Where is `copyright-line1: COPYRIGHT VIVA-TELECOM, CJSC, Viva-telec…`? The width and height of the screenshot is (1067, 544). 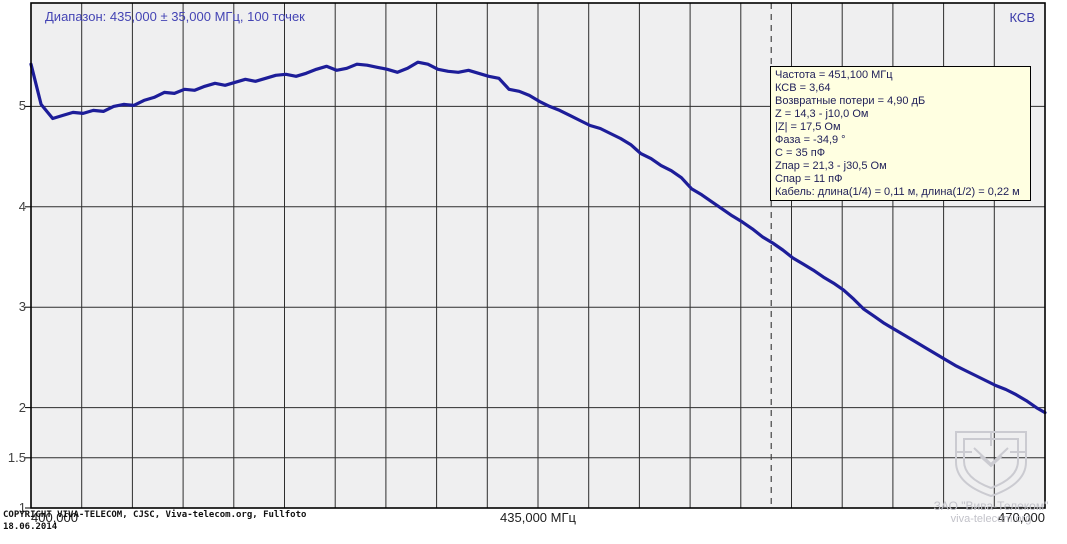 copyright-line1: COPYRIGHT VIVA-TELECOM, CJSC, Viva-telec… is located at coordinates (155, 515).